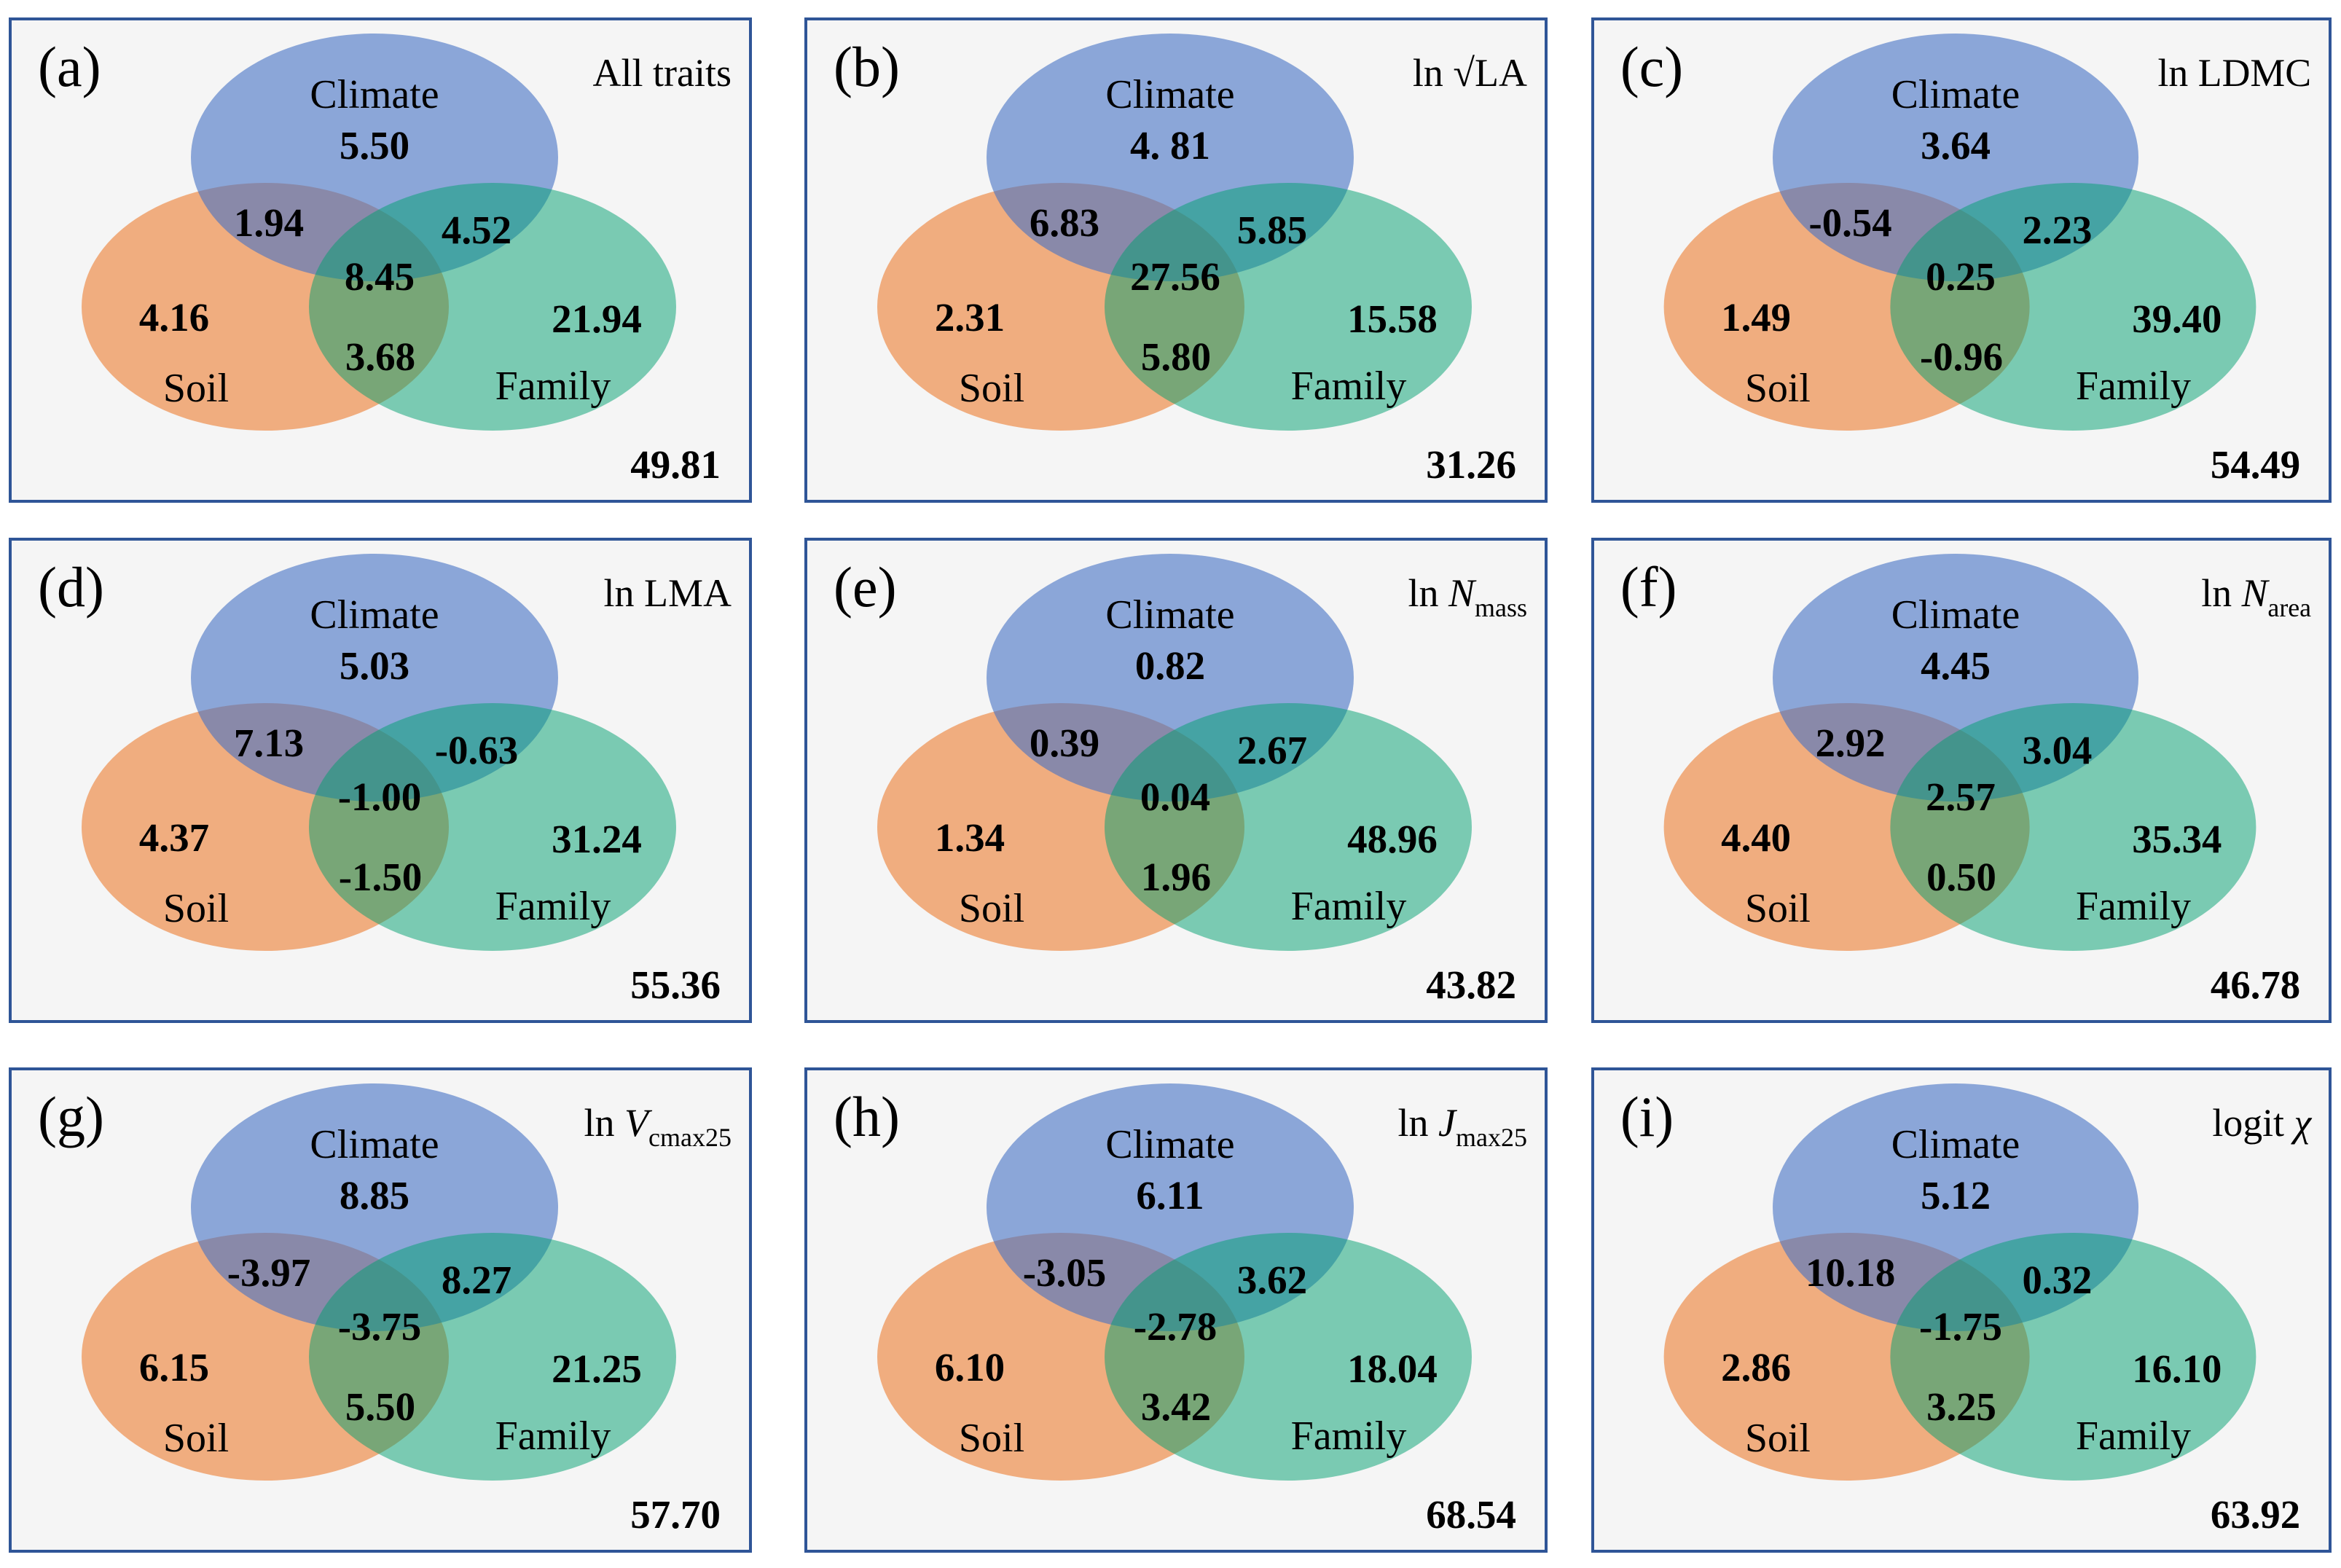 Image resolution: width=2341 pixels, height=1568 pixels. Describe the element at coordinates (597, 839) in the screenshot. I see `family-value: 31.24` at that location.